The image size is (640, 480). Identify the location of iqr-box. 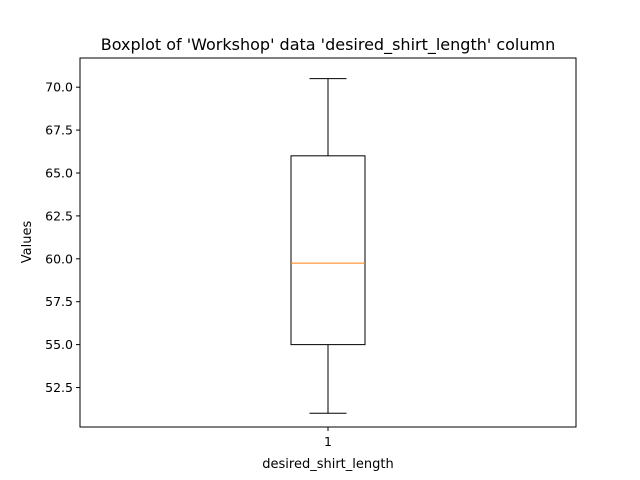
(328, 250).